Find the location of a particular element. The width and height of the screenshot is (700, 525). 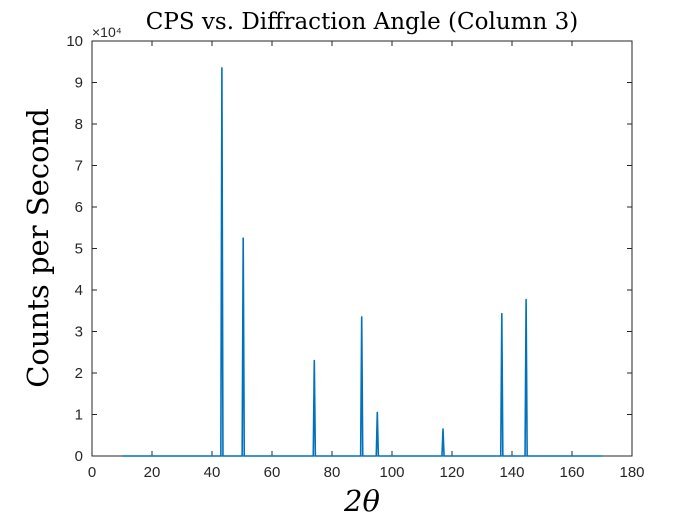

y-tick-label: 9 is located at coordinates (79, 83).